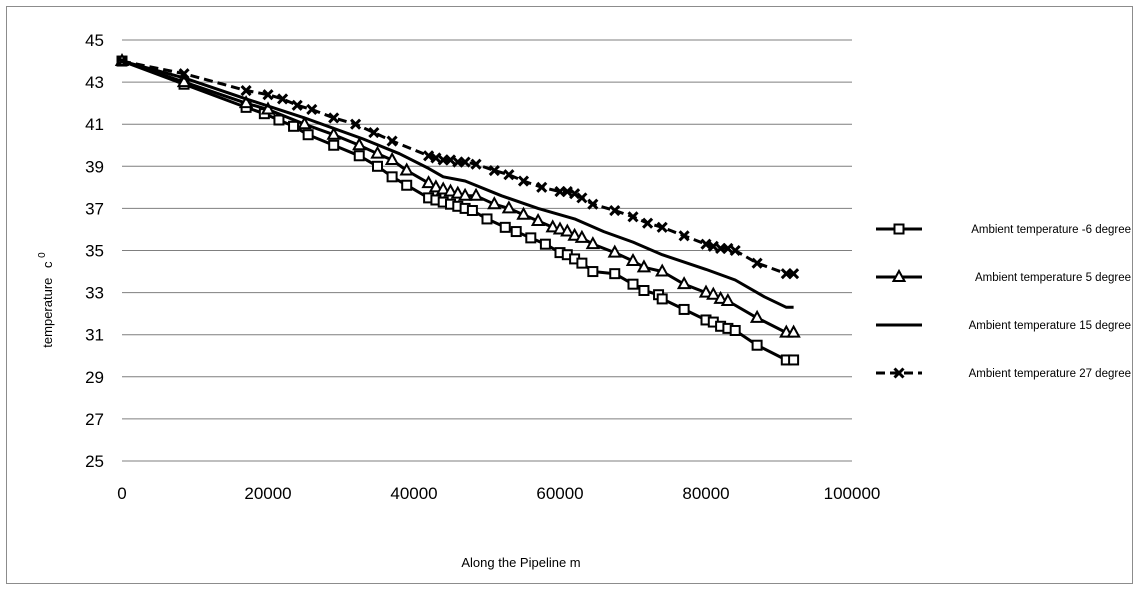 Image resolution: width=1140 pixels, height=590 pixels. I want to click on legend-label: Ambient temperature 15 degree, so click(1050, 326).